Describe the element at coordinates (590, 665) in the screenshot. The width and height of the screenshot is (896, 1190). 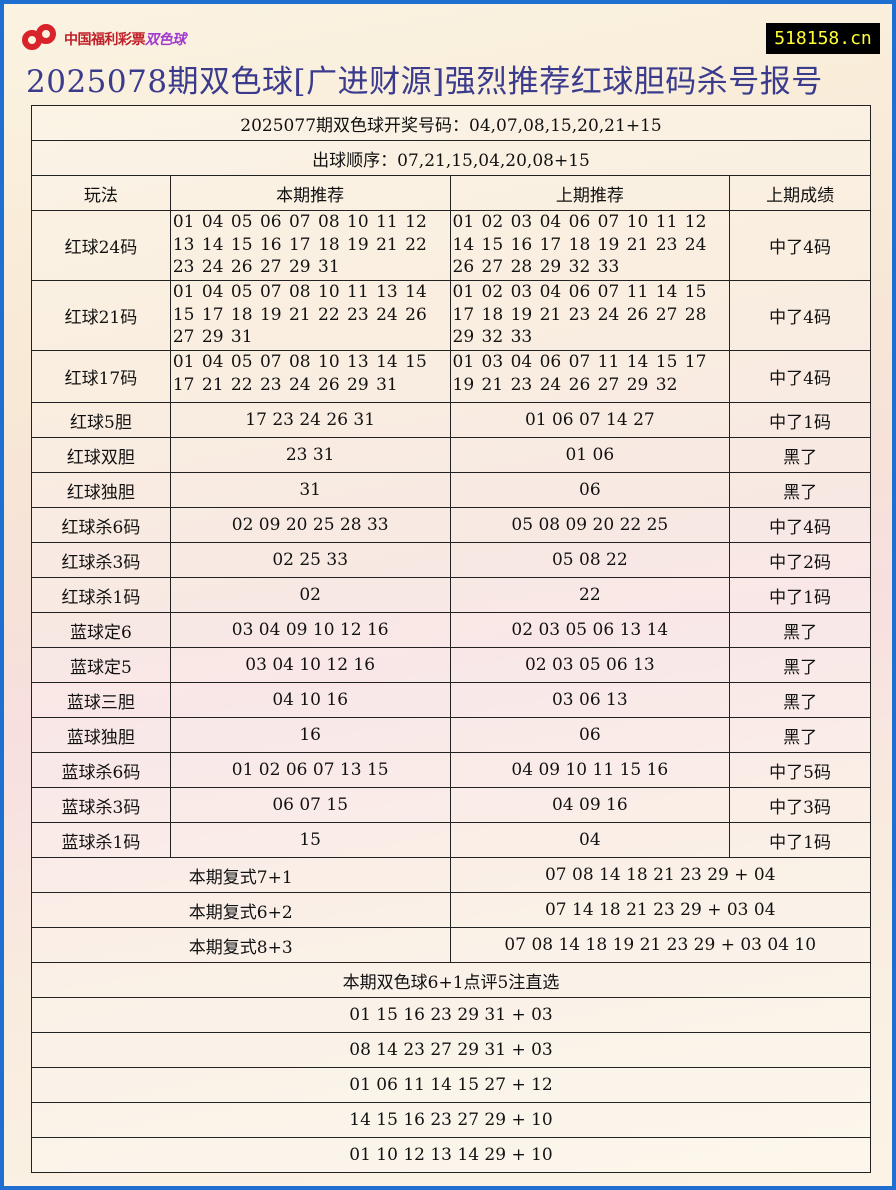
I see `previous-recommendation: 02 03 05 06 13` at that location.